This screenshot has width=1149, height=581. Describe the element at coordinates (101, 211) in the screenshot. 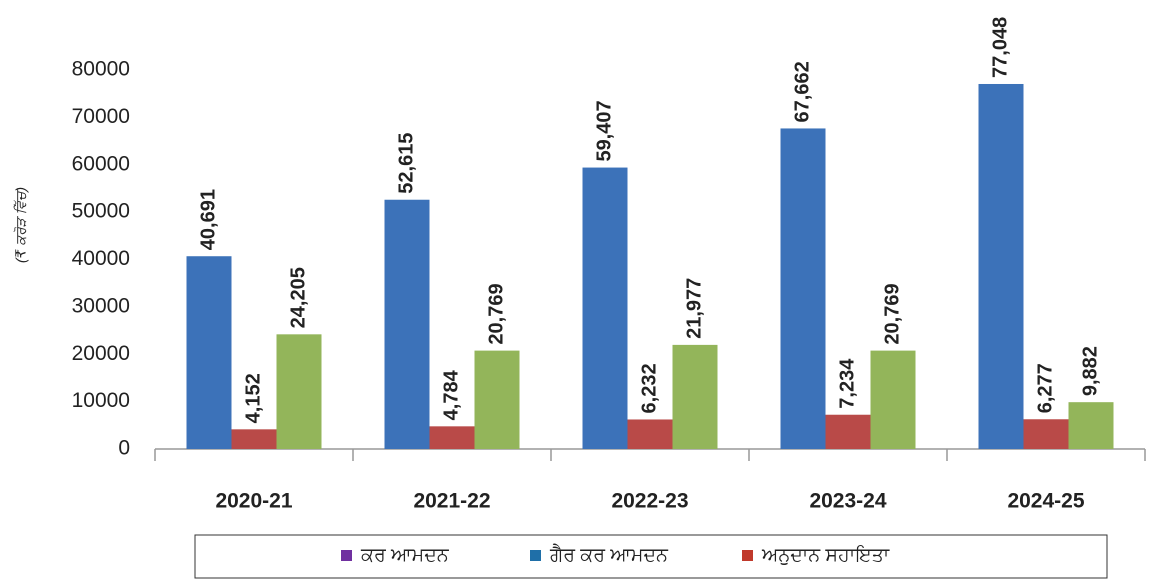

I see `y-tick-label: 50000` at that location.